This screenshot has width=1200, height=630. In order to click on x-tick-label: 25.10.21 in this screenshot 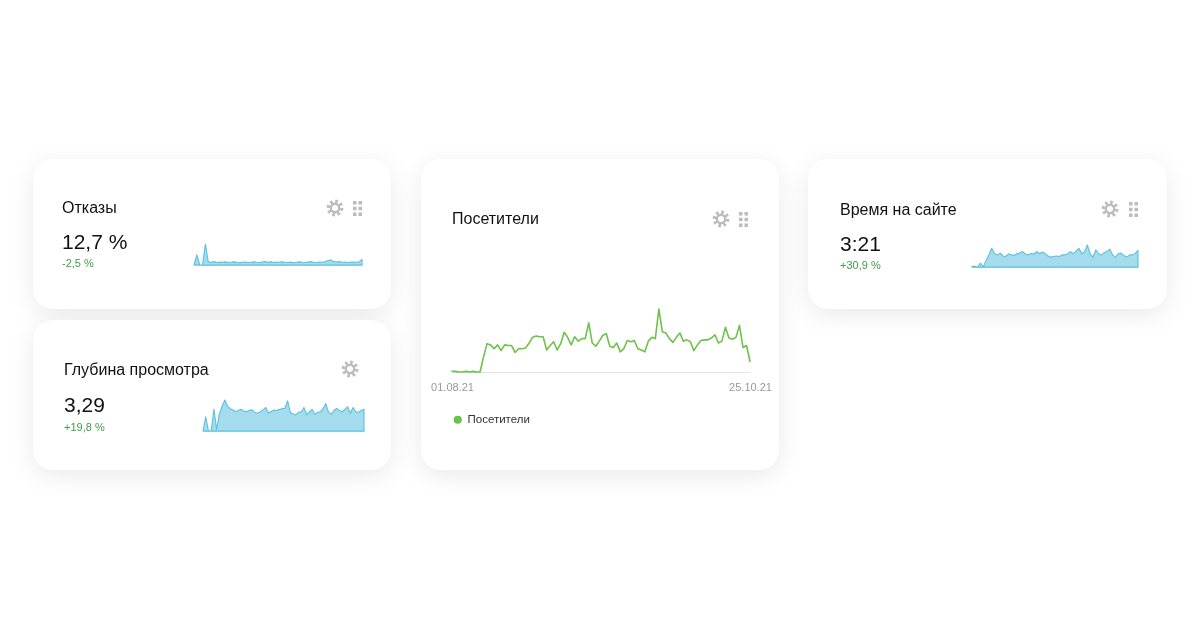, I will do `click(750, 386)`.